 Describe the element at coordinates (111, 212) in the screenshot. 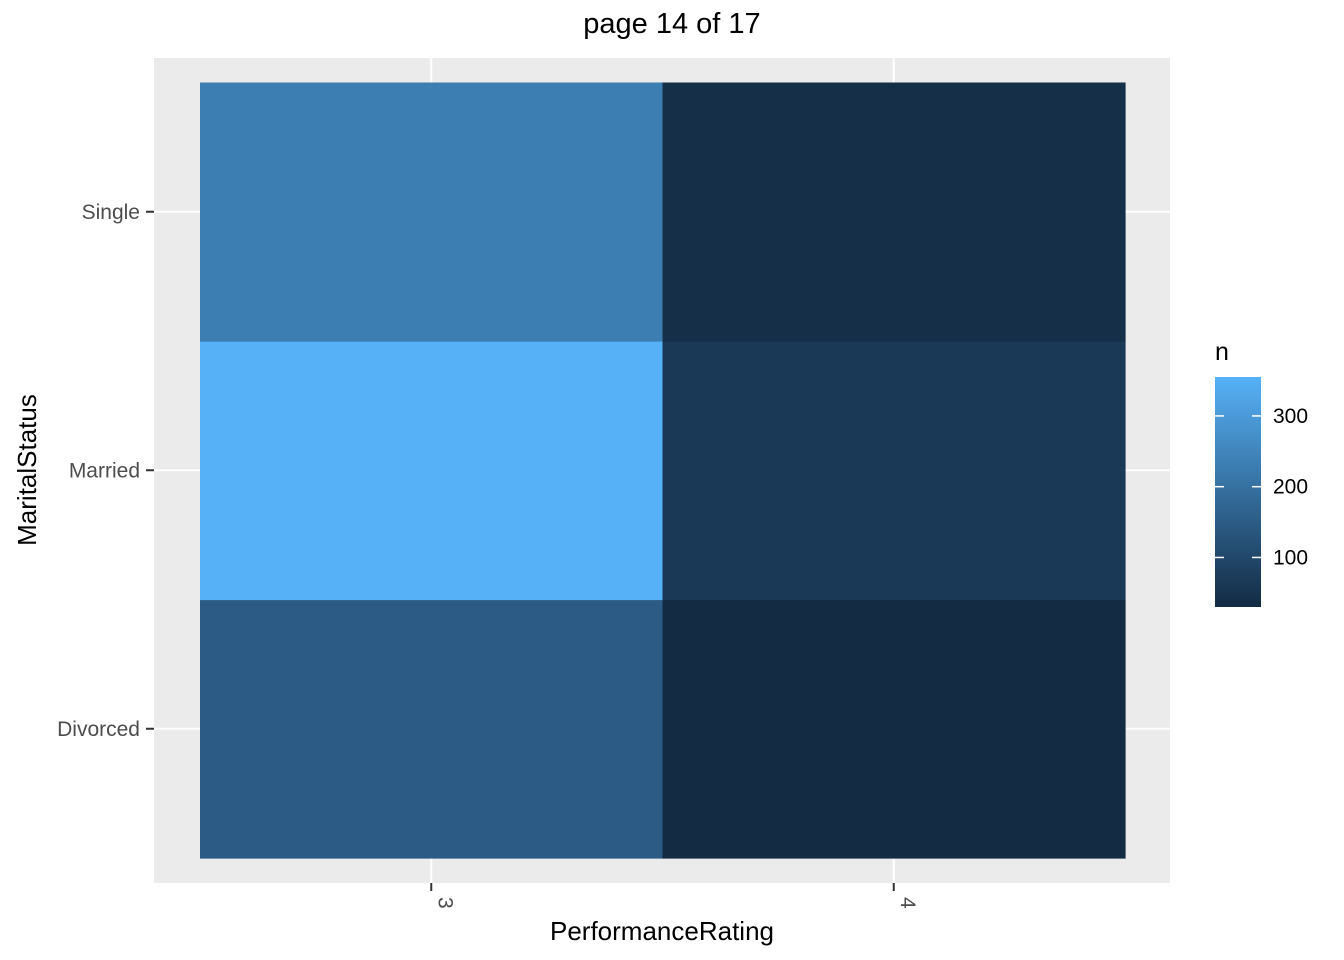

I see `y-tick-label: Single` at that location.